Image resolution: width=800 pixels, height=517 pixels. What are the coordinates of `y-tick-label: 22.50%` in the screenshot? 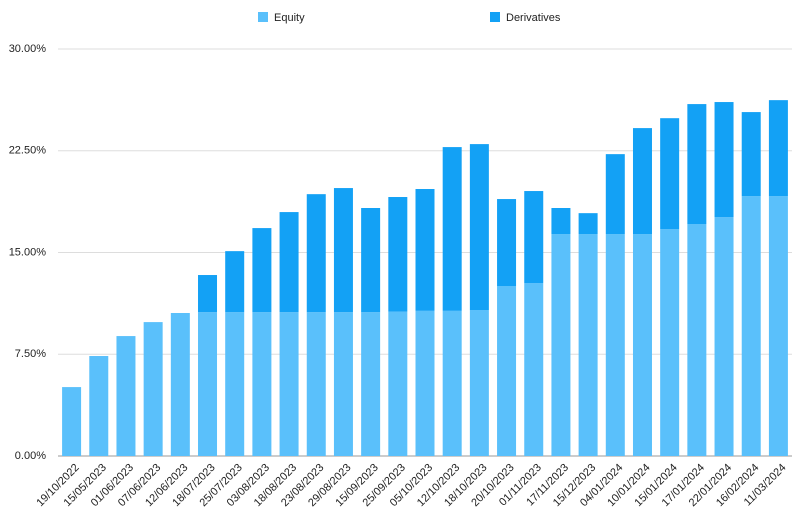 It's located at (28, 151).